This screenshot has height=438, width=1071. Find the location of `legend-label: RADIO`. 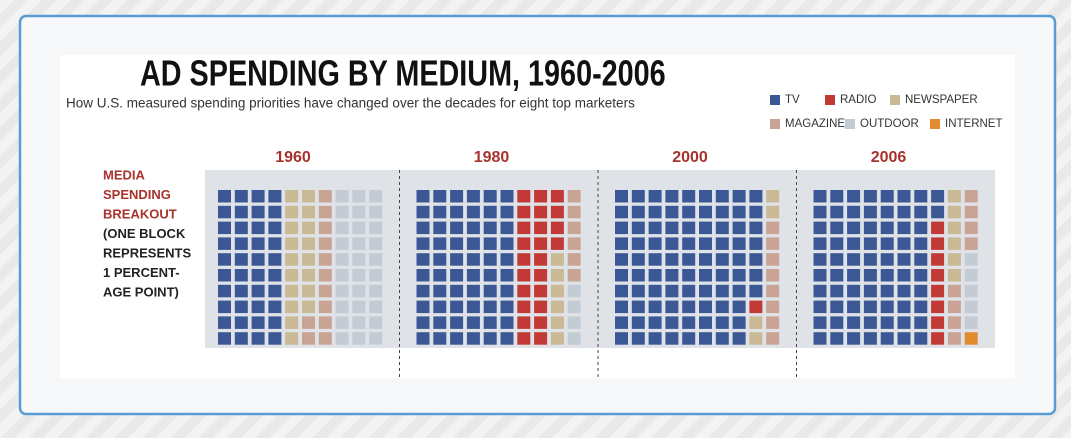

legend-label: RADIO is located at coordinates (858, 100).